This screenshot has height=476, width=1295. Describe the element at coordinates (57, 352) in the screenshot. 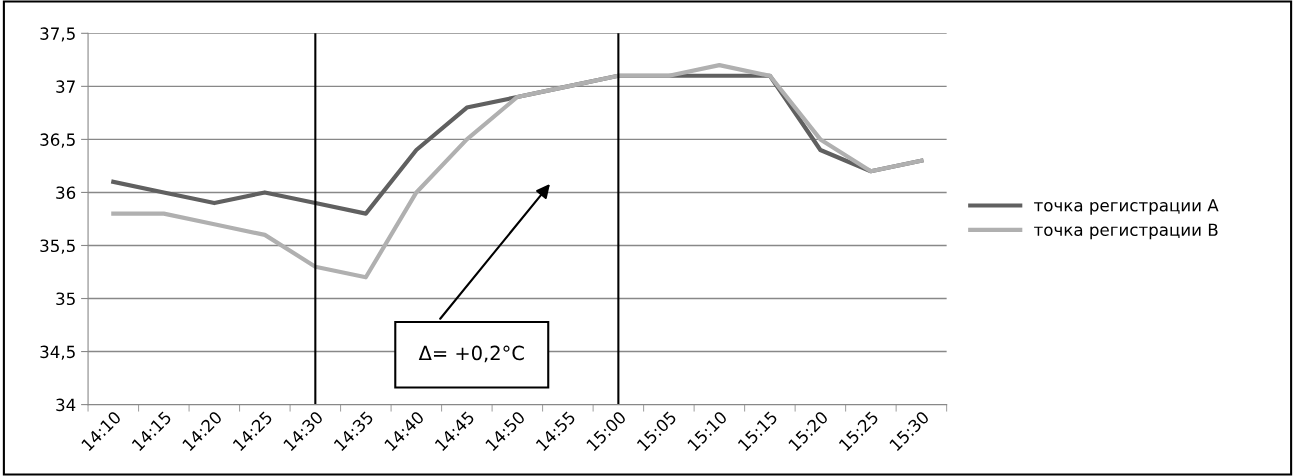

I see `y-tick-label: 34,5` at that location.